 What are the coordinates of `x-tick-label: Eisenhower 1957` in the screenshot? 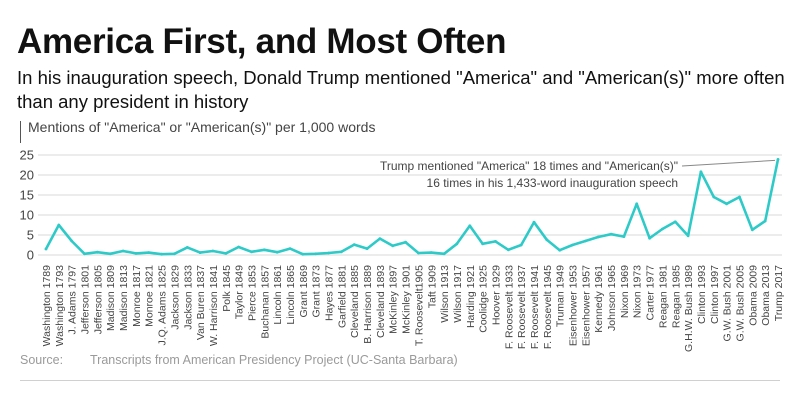 It's located at (586, 305).